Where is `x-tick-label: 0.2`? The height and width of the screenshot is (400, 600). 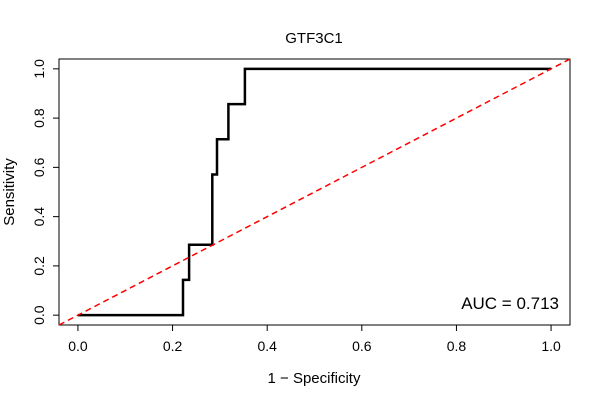 x-tick-label: 0.2 is located at coordinates (173, 346).